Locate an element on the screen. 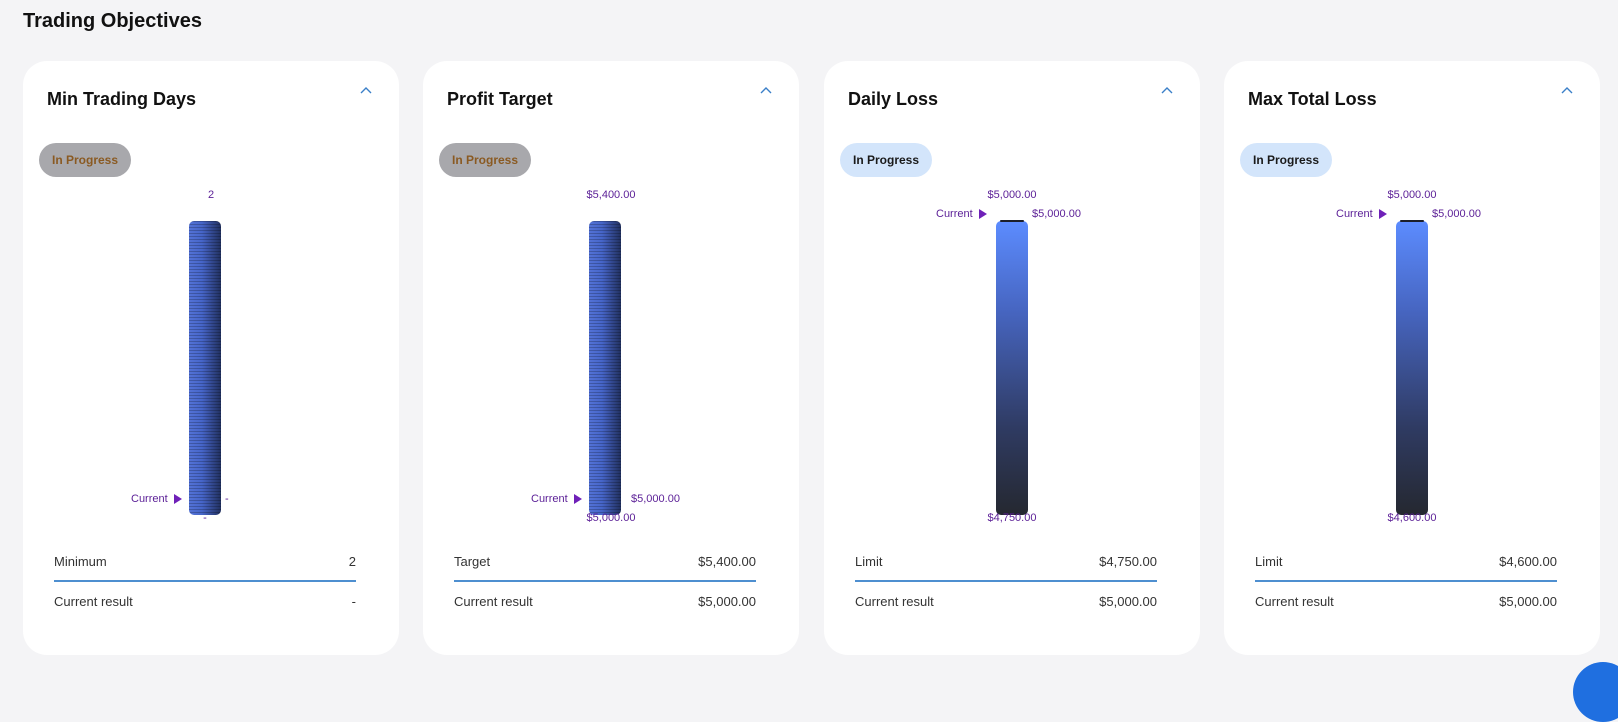 This screenshot has width=1618, height=722. current-value: - is located at coordinates (227, 499).